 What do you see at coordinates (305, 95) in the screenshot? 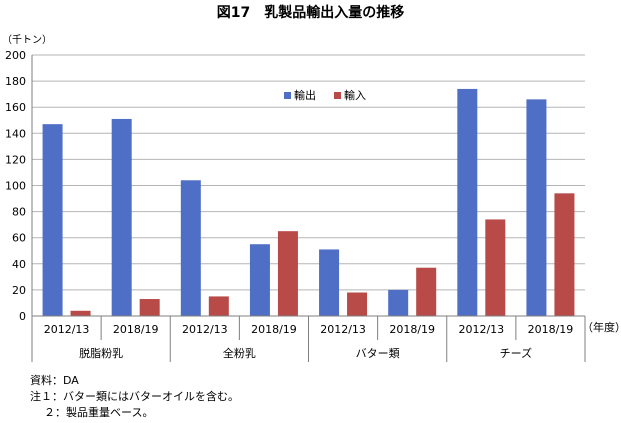
I see `legend-label: 輸出` at bounding box center [305, 95].